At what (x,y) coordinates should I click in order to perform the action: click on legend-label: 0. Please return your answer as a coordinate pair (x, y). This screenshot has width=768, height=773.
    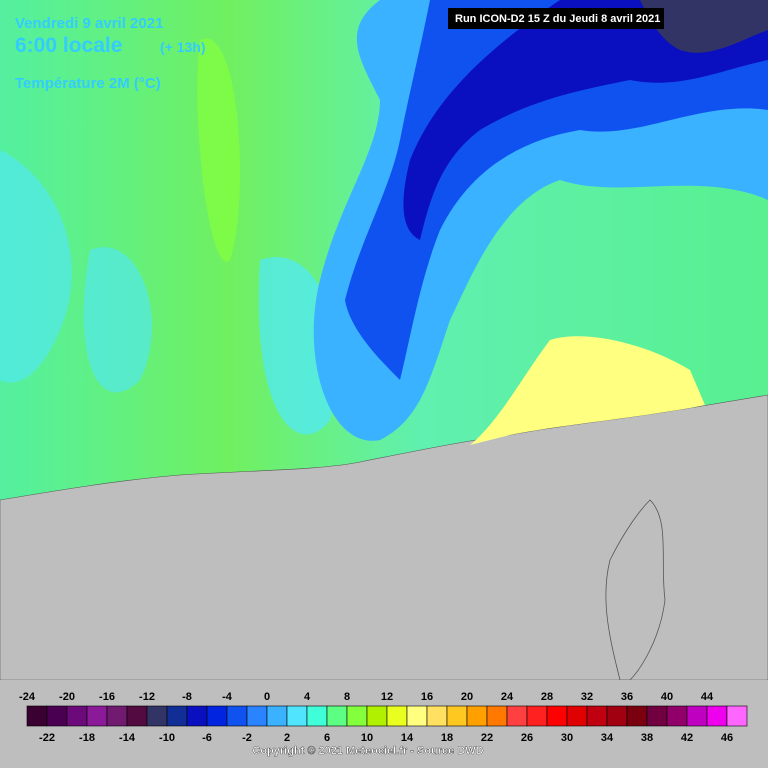
    Looking at the image, I should click on (267, 697).